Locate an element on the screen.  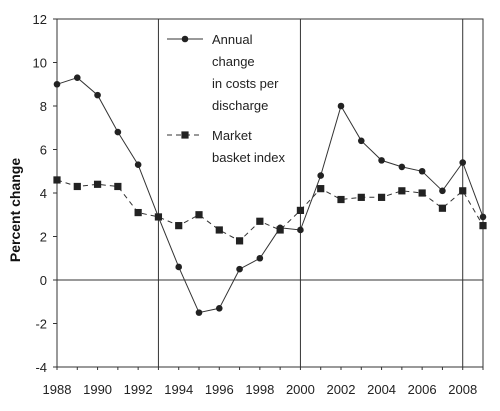
y-tick-label: 0 is located at coordinates (43, 280).